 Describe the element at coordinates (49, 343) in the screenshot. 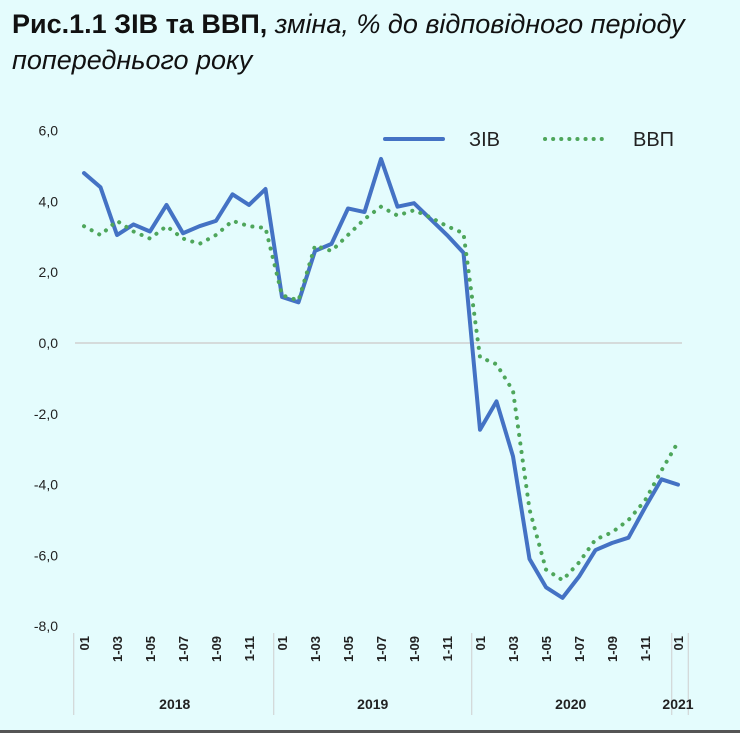

I see `y-tick-label: 0,0` at that location.